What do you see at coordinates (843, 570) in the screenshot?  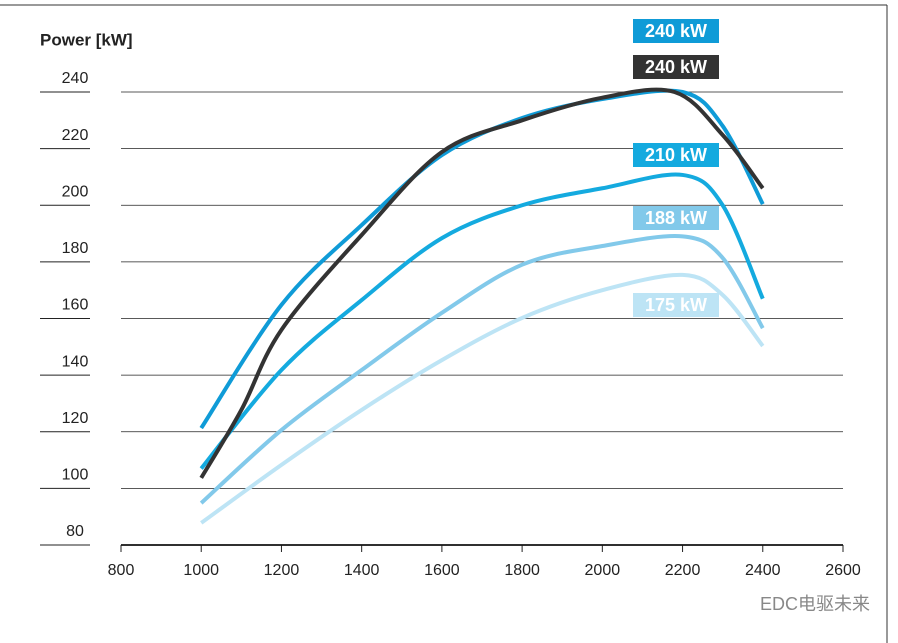 I see `x-tick-label: 2600` at bounding box center [843, 570].